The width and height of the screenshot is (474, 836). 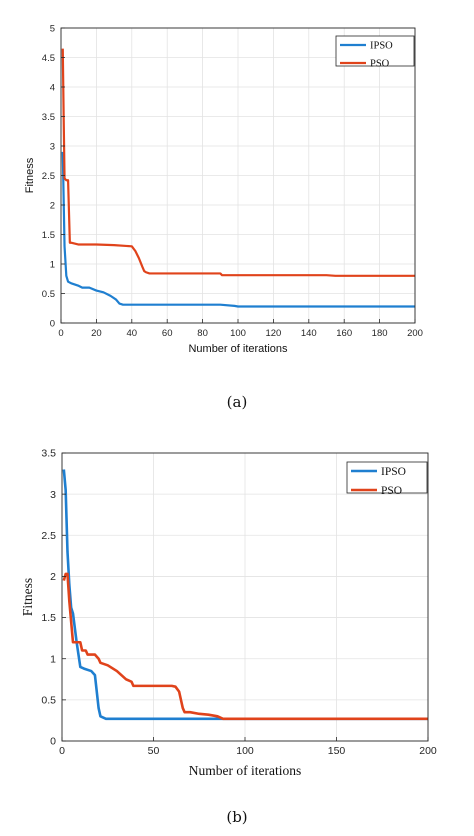 I want to click on x-tick-label: 180, so click(x=380, y=333).